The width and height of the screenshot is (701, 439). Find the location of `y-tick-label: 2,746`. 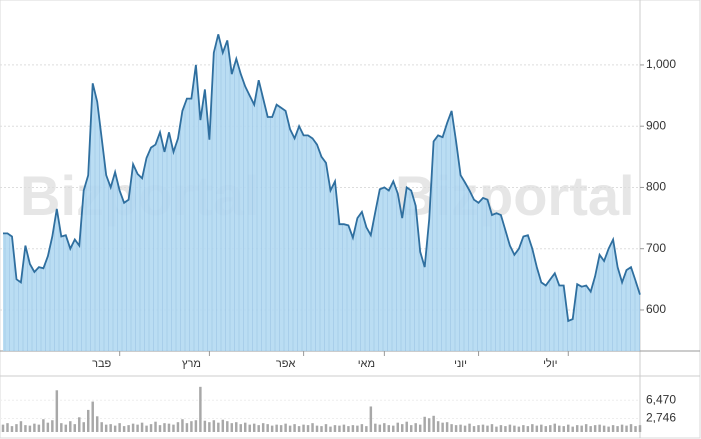

y-tick-label: 2,746 is located at coordinates (661, 418).